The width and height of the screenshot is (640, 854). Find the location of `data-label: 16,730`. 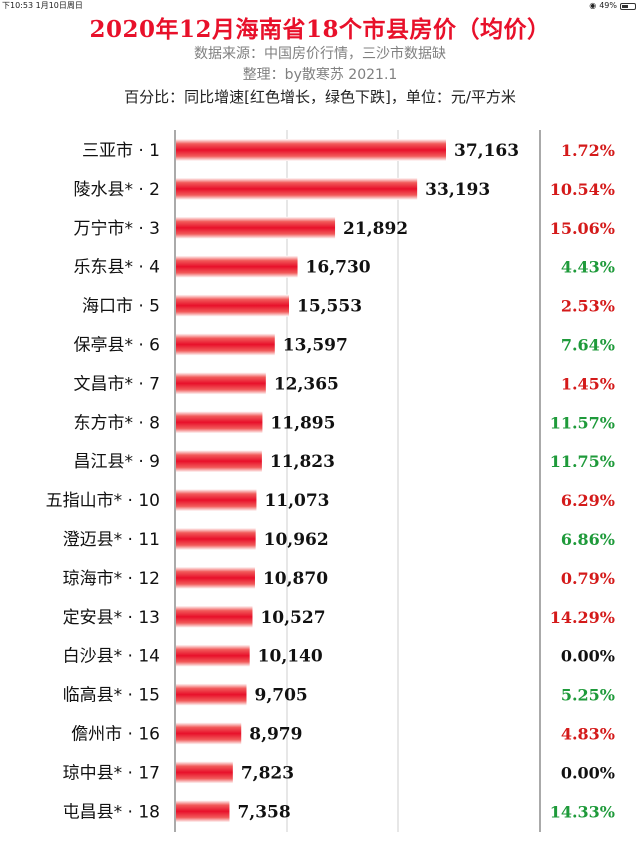

data-label: 16,730 is located at coordinates (338, 268).